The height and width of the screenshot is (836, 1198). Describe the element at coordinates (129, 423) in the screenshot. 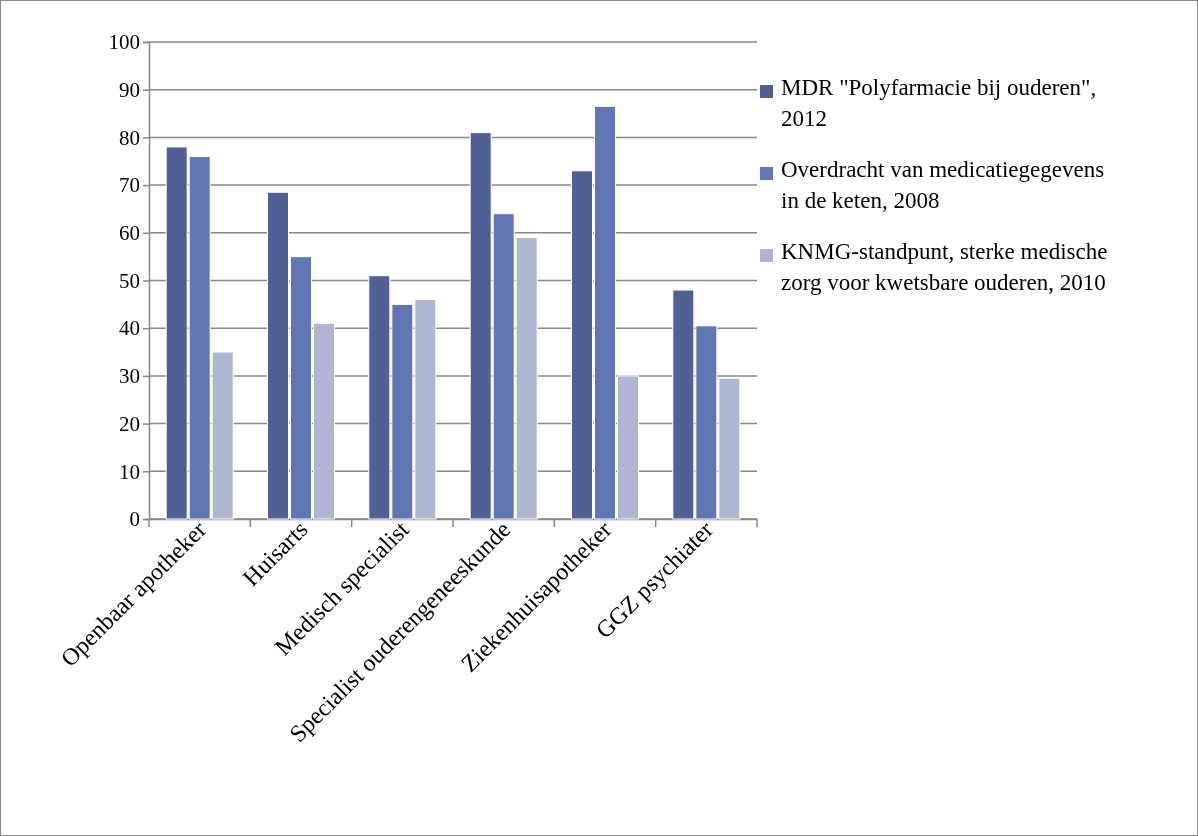

I see `y-tick-label: 20` at that location.